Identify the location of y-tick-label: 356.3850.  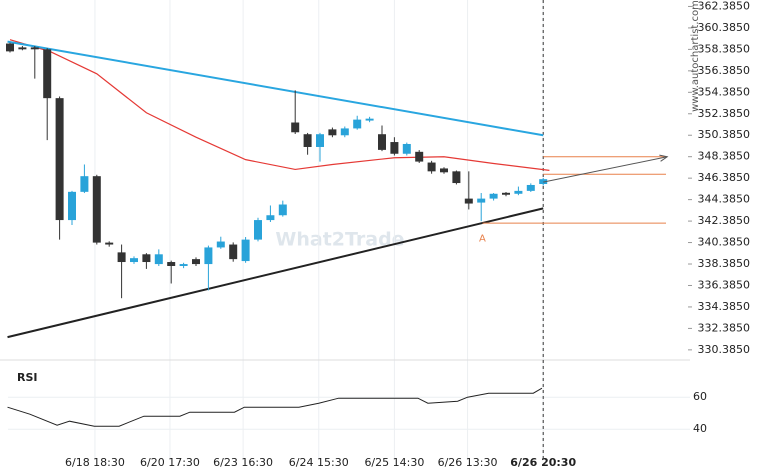
(724, 70).